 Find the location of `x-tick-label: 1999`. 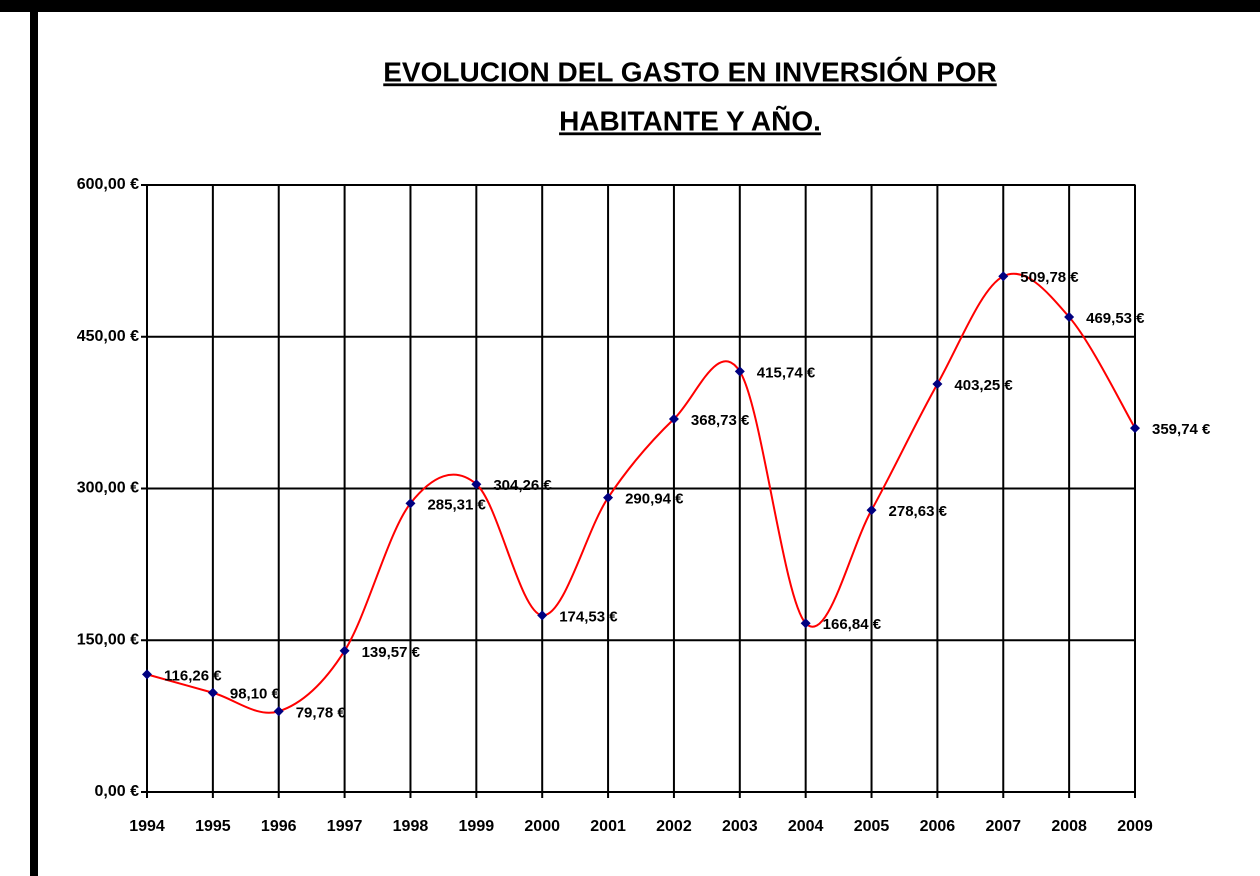

x-tick-label: 1999 is located at coordinates (477, 826).